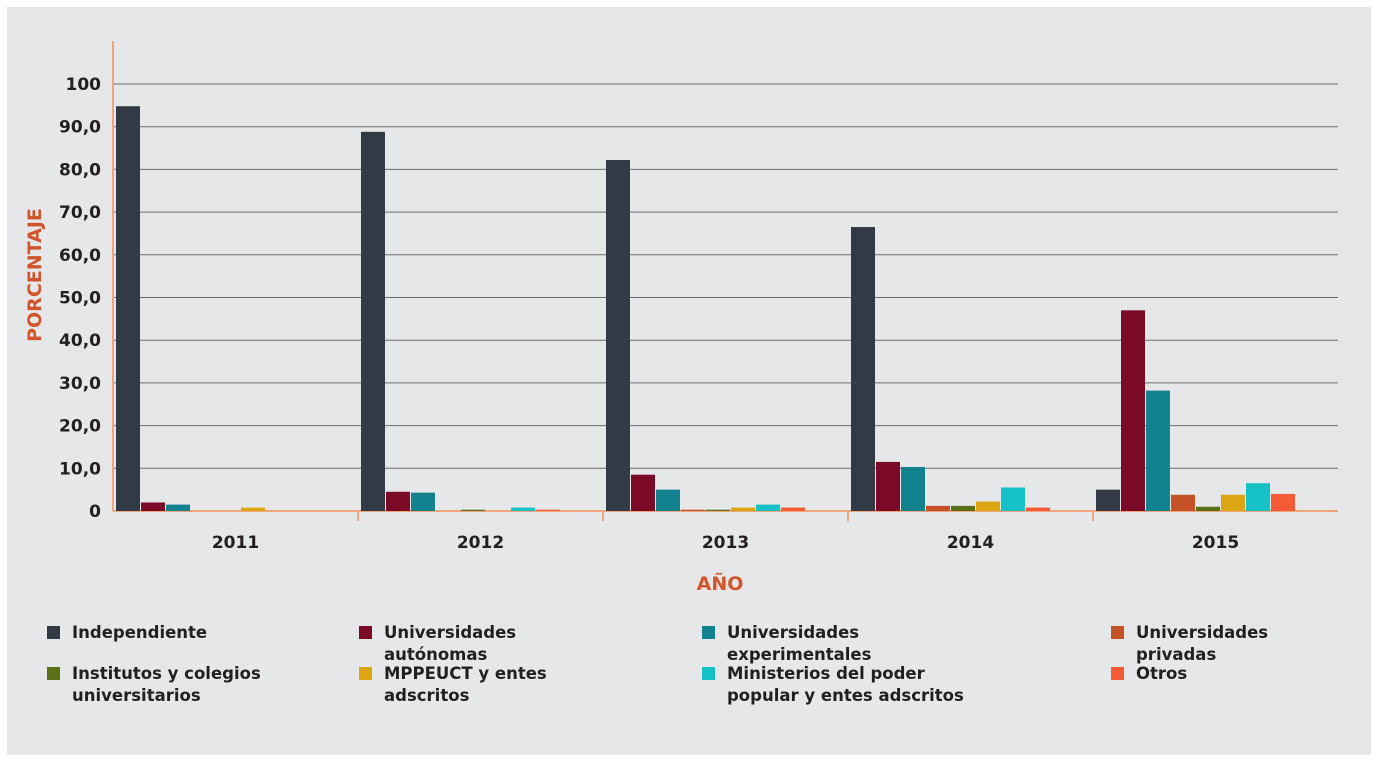  Describe the element at coordinates (80, 341) in the screenshot. I see `y-tick-label: 40,0` at that location.